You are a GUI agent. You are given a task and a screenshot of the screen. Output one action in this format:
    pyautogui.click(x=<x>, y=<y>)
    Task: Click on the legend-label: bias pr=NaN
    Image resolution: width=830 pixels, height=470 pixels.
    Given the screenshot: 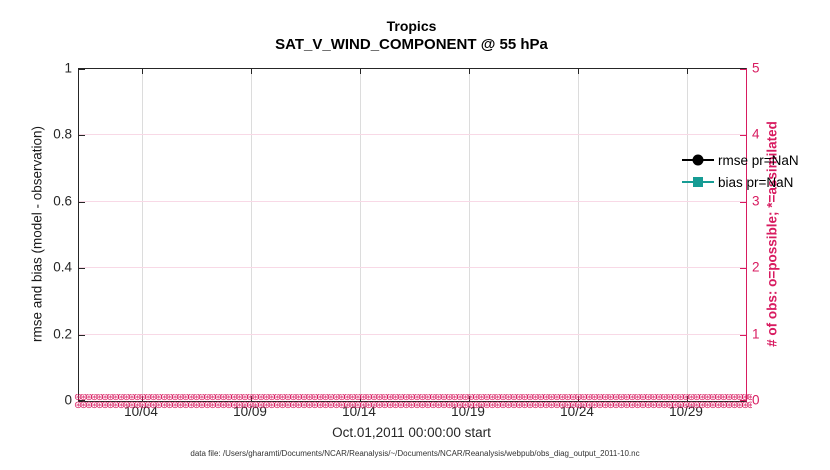 What is the action you would take?
    pyautogui.click(x=756, y=182)
    